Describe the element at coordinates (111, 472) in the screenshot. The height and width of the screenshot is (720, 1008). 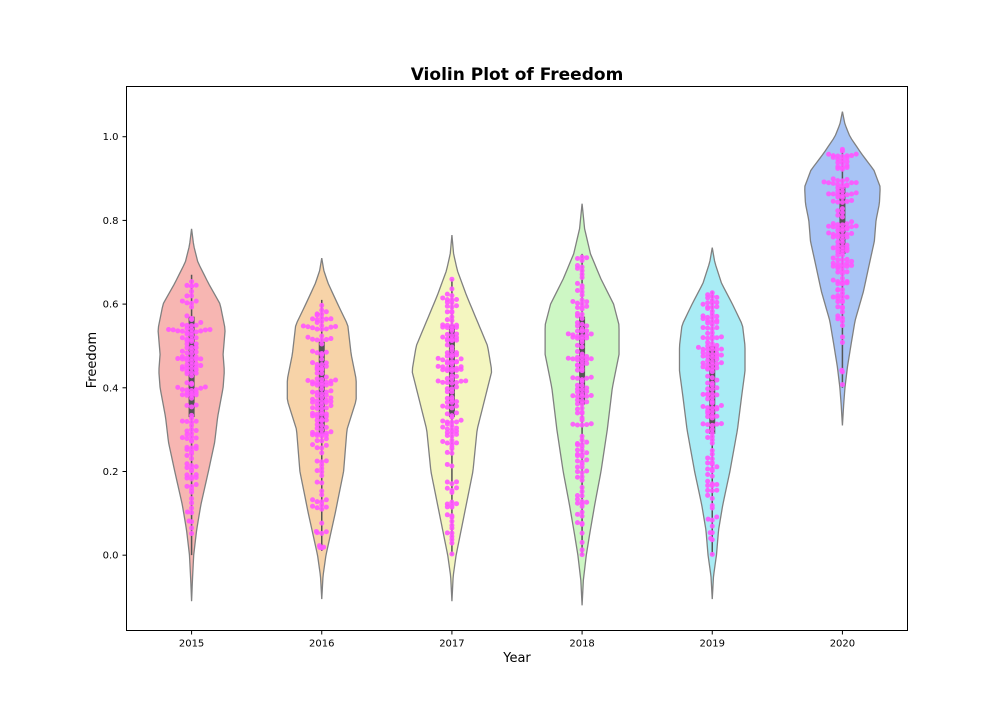
I see `y-tick-label: 0.2` at that location.